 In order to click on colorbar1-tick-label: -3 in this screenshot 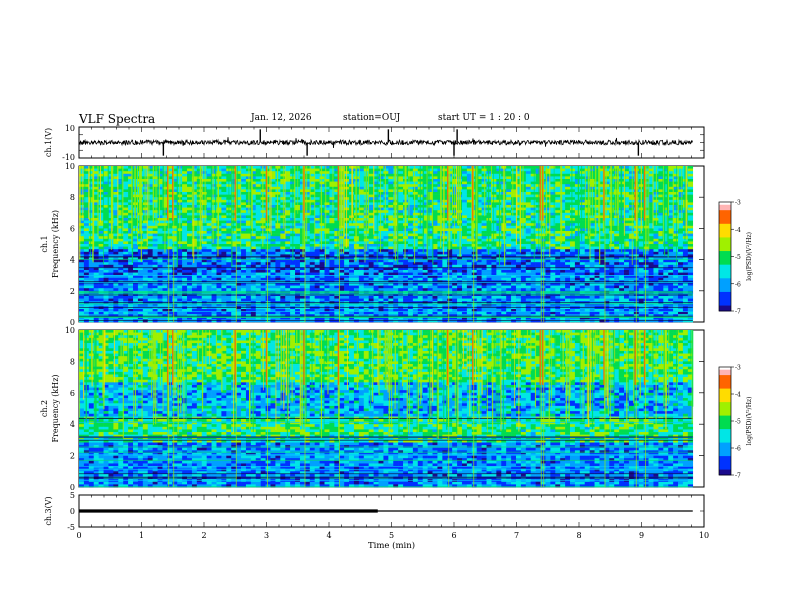, I will do `click(738, 203)`.